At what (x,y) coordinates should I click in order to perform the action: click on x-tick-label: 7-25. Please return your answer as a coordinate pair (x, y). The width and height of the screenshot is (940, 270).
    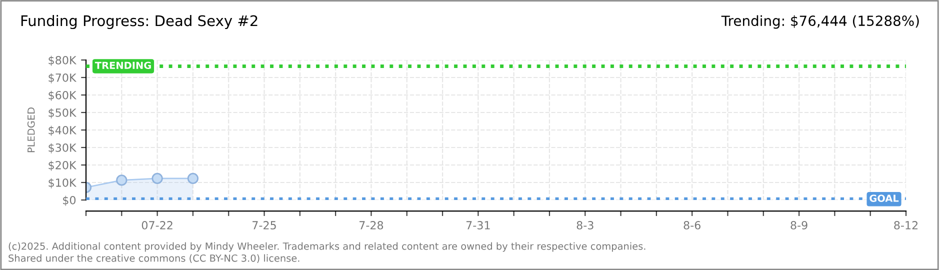
    Looking at the image, I should click on (264, 225).